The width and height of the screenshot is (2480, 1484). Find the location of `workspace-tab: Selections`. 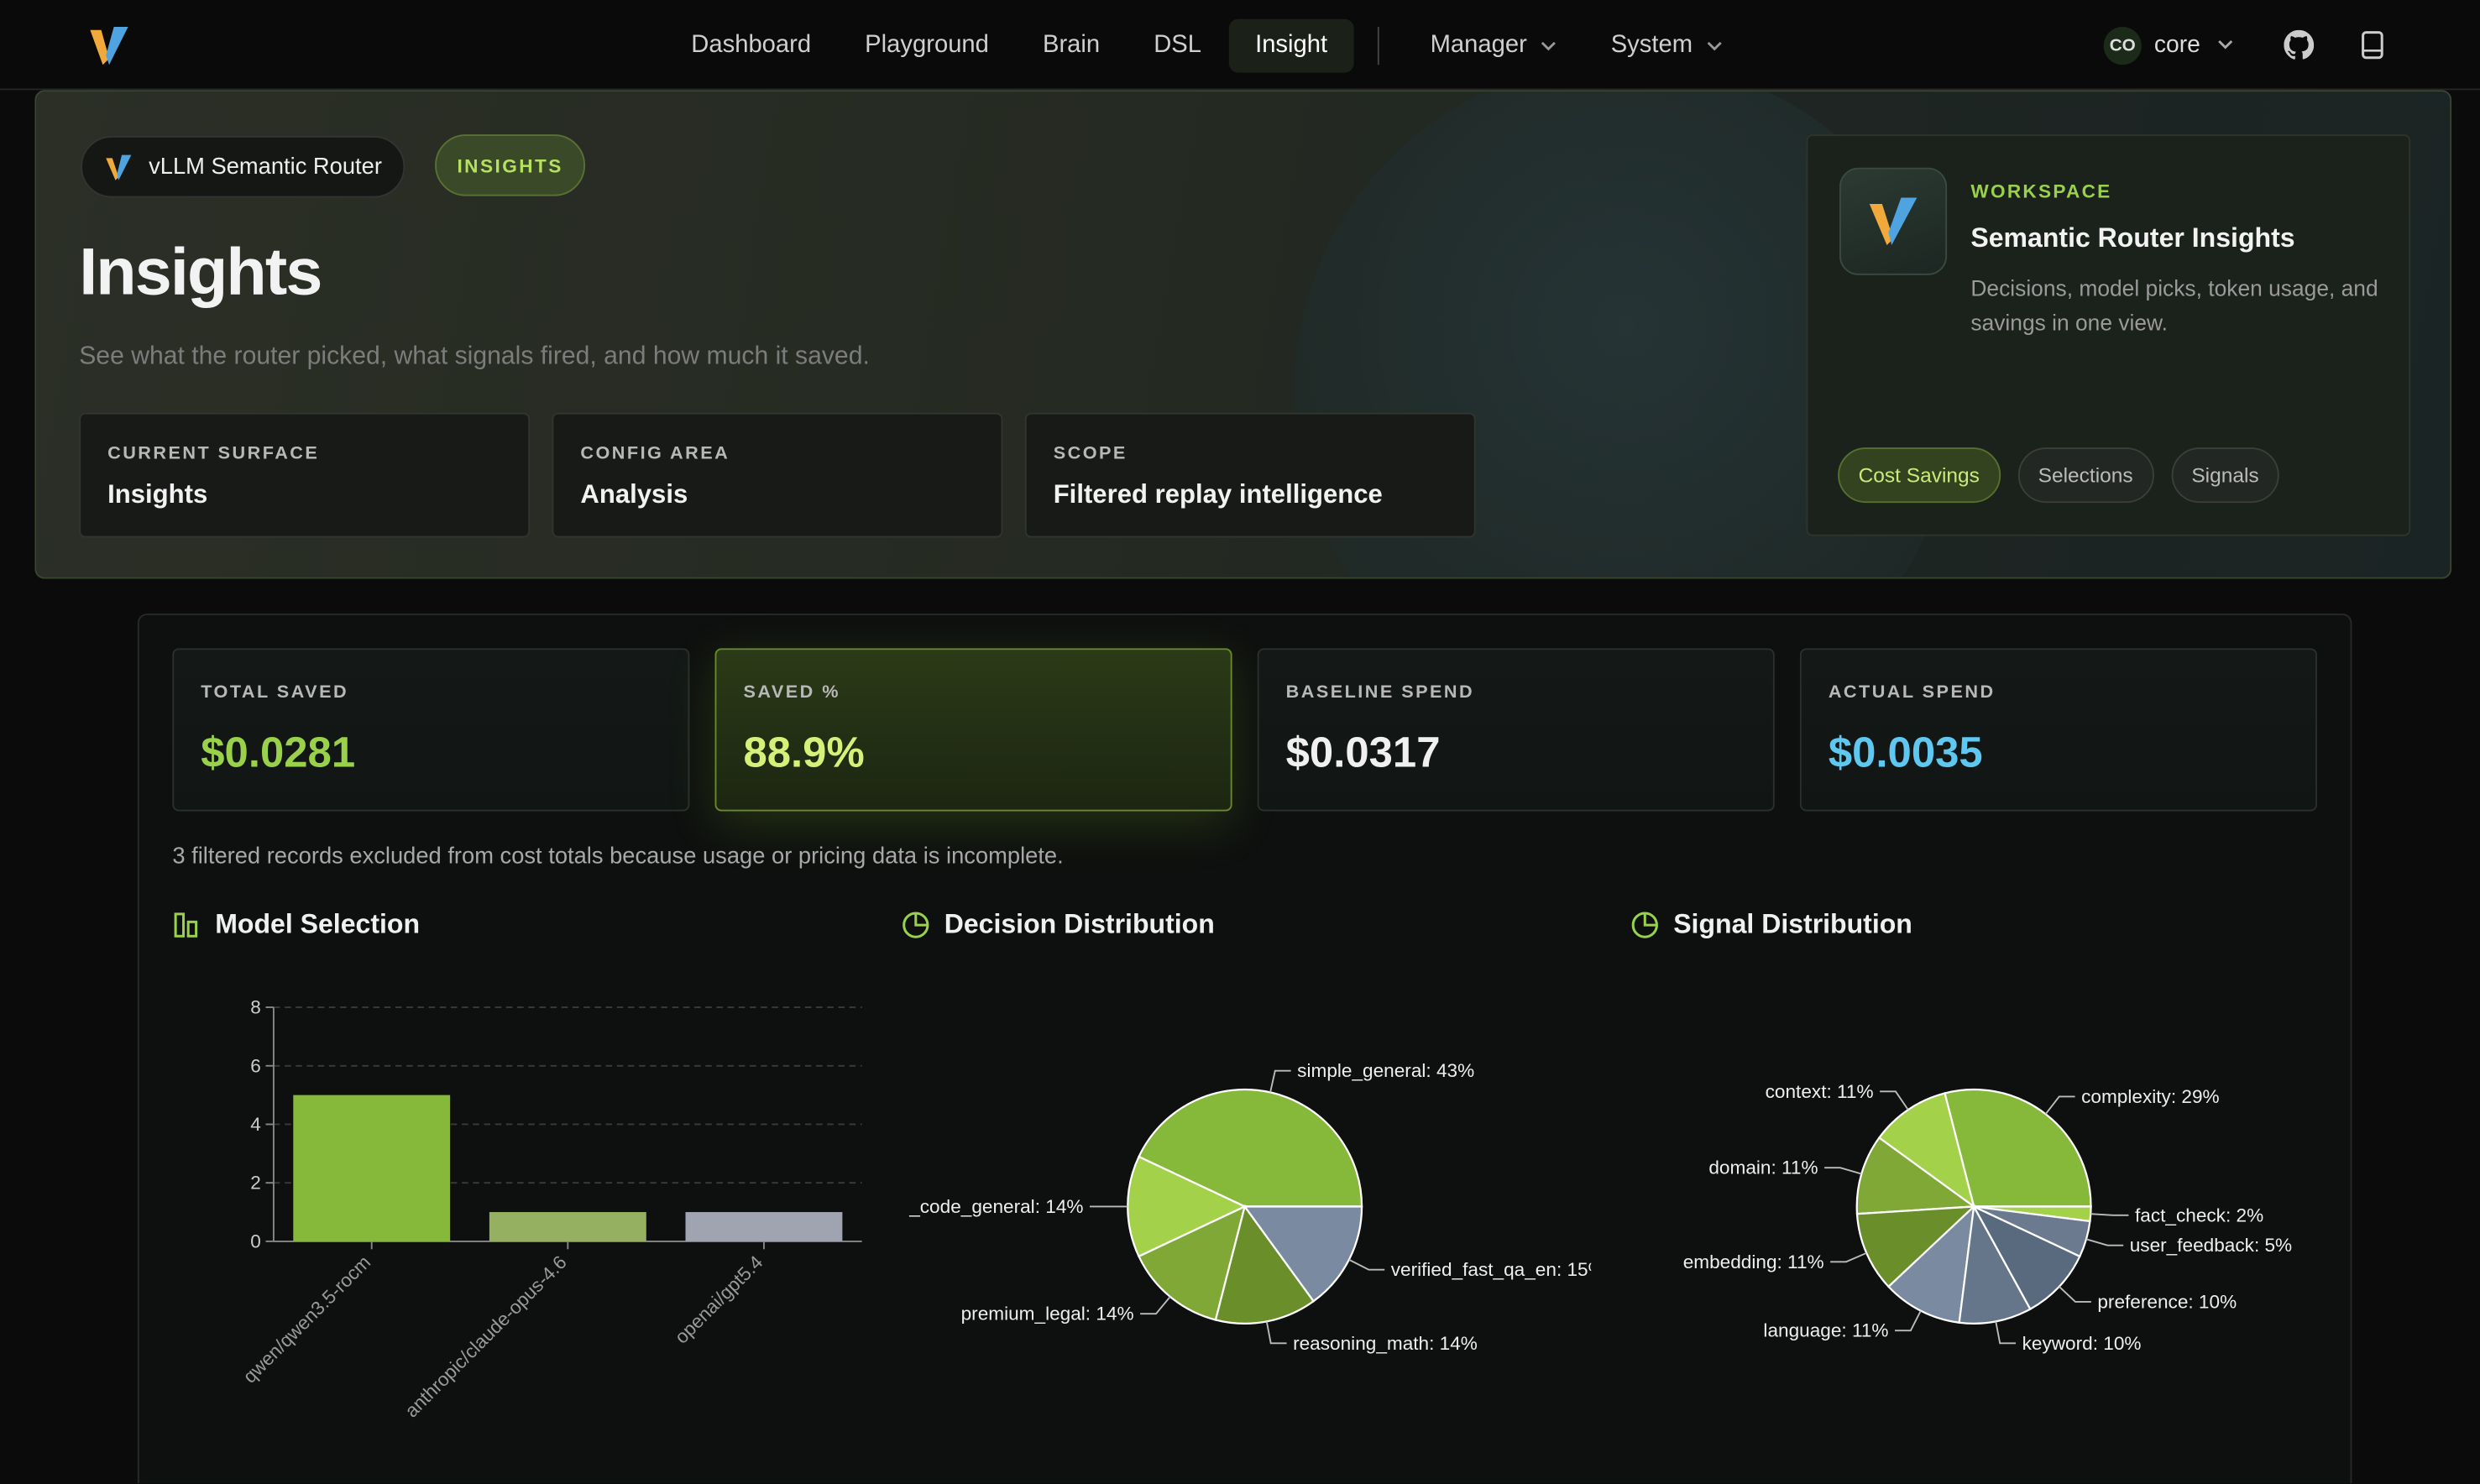

workspace-tab: Selections is located at coordinates (2085, 475).